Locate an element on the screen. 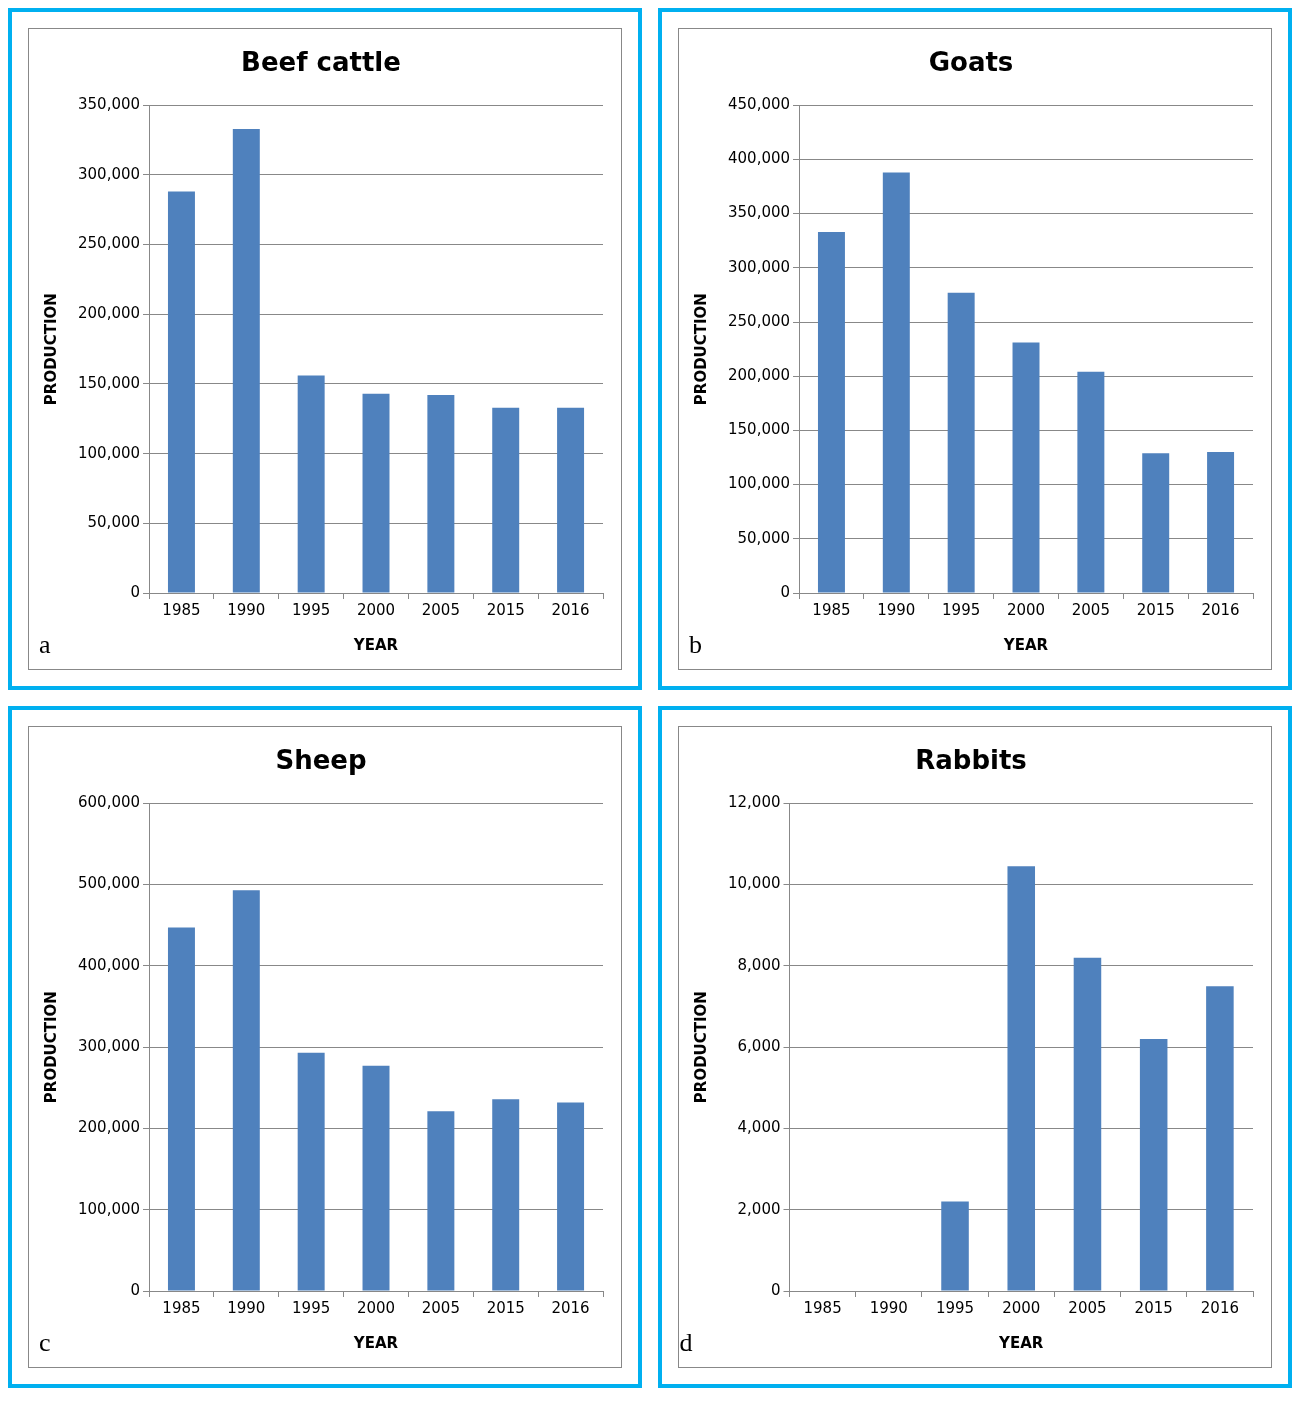 Image resolution: width=1311 pixels, height=1412 pixels. y-tick-label: 600,000 is located at coordinates (109, 802).